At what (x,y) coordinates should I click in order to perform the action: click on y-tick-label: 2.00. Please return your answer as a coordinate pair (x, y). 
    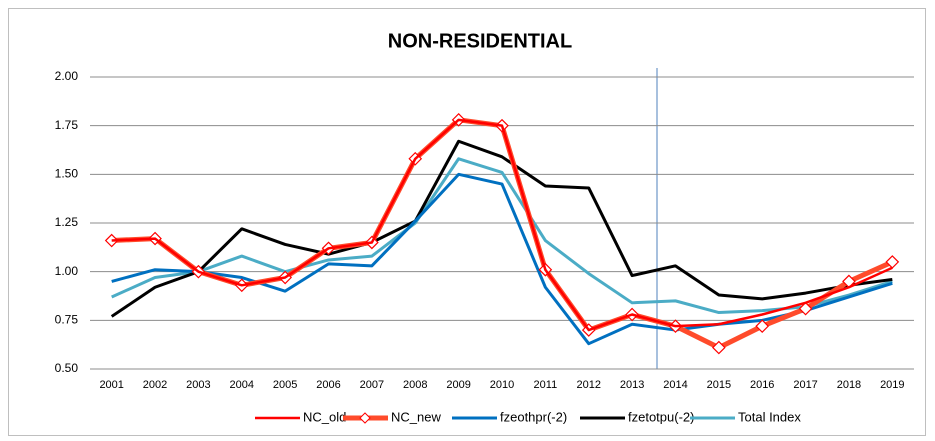
    Looking at the image, I should click on (67, 76).